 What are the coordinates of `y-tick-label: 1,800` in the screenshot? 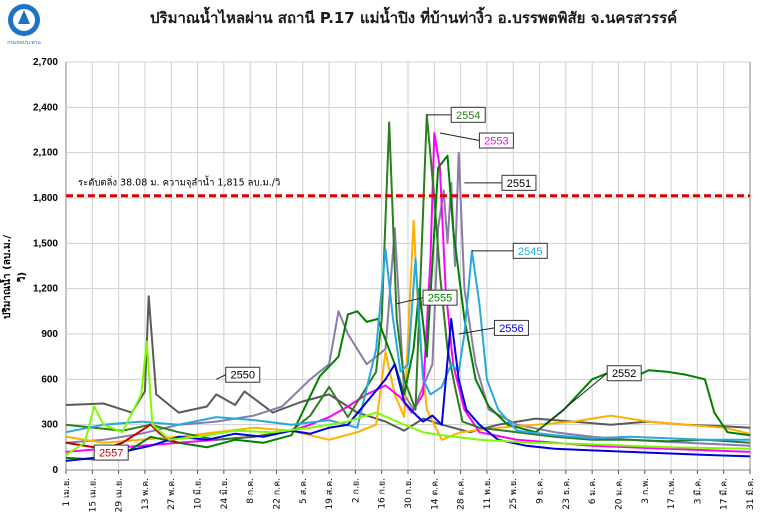 It's located at (45, 198).